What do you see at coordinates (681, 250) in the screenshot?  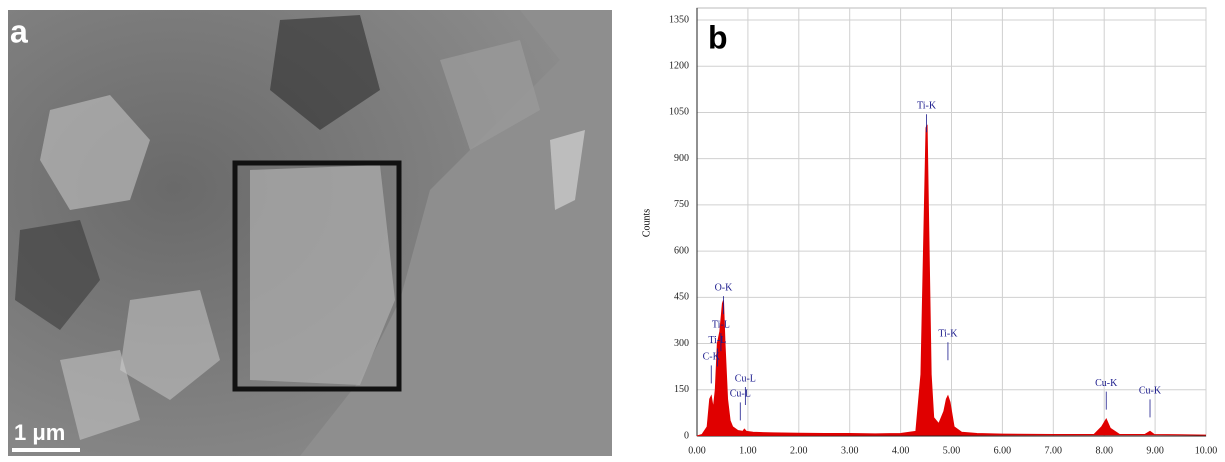 I see `y-tick-label: 600` at bounding box center [681, 250].